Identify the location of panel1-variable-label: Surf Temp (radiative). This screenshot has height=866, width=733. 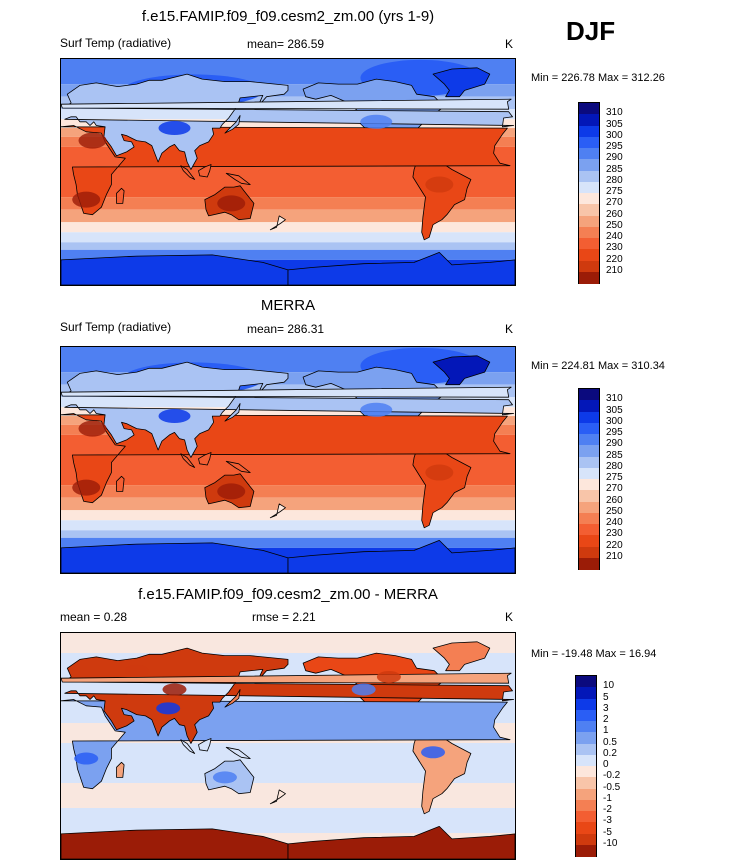
(116, 43).